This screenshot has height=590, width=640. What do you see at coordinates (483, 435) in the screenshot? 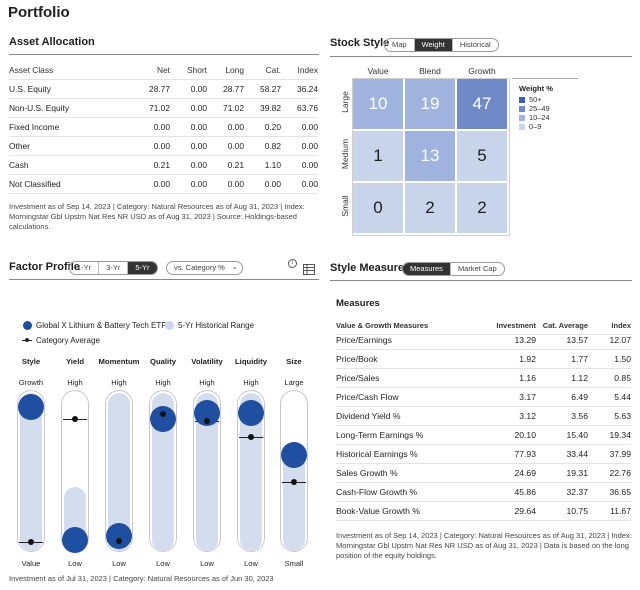
I see `measures-row: Long-Term Earnings % 20.10 15.40 19.34` at bounding box center [483, 435].